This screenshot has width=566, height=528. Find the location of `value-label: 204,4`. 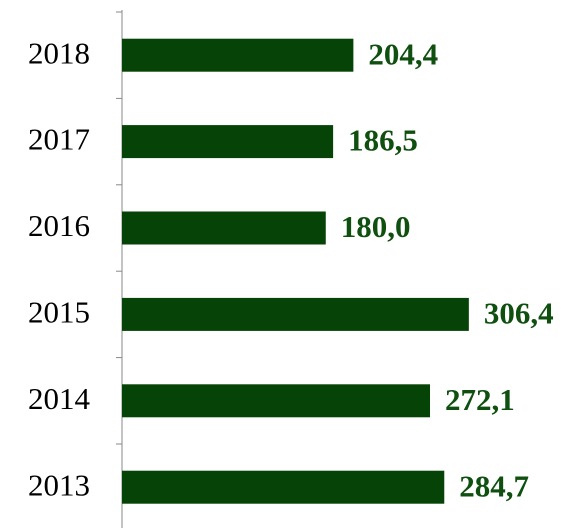

value-label: 204,4 is located at coordinates (403, 53).